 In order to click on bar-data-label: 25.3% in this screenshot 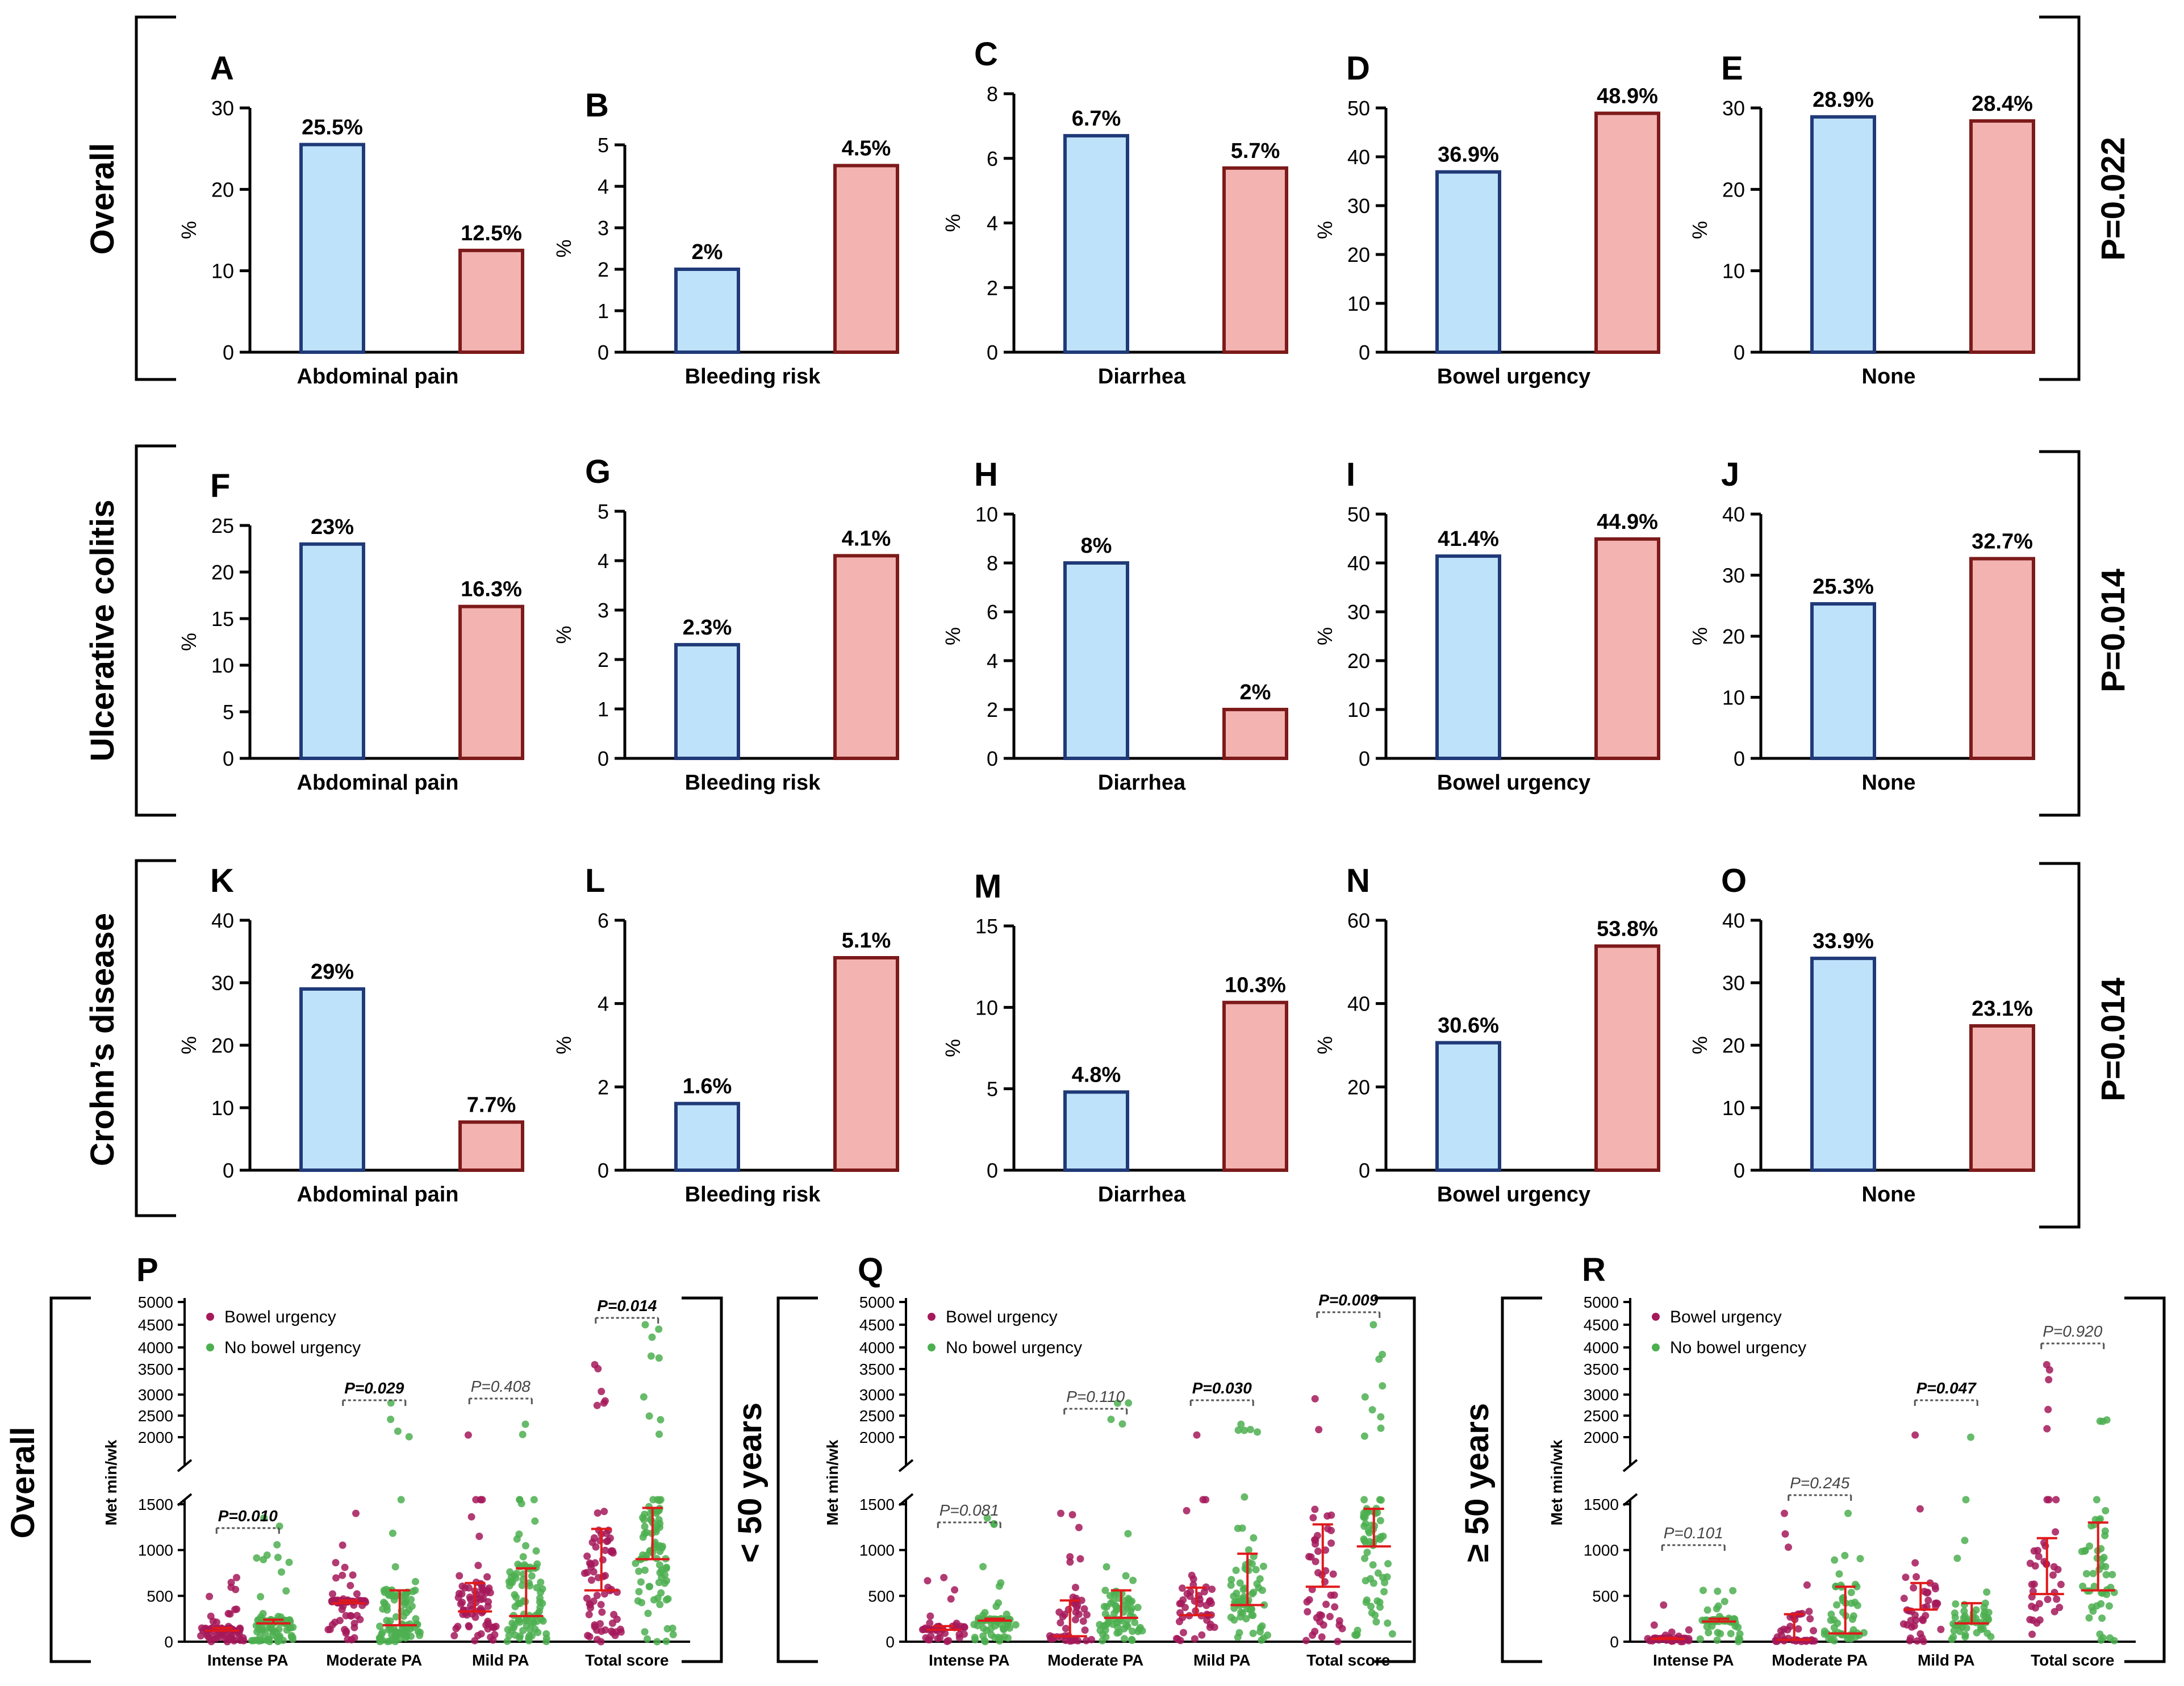, I will do `click(1843, 587)`.